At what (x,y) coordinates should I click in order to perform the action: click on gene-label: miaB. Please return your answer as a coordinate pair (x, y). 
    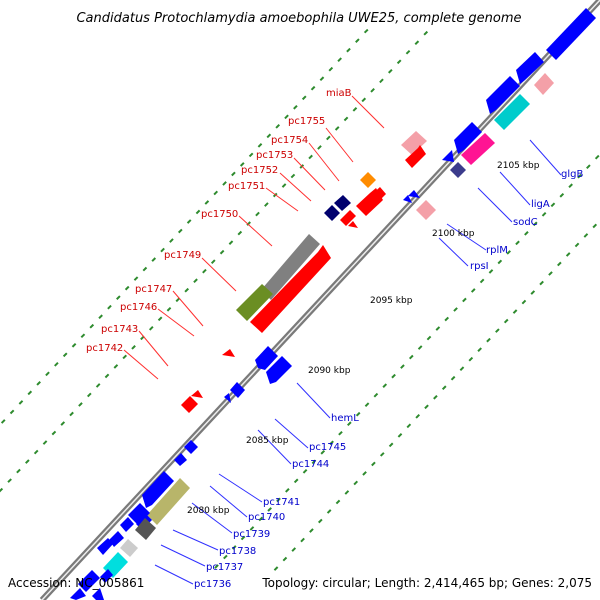
    Looking at the image, I should click on (339, 93).